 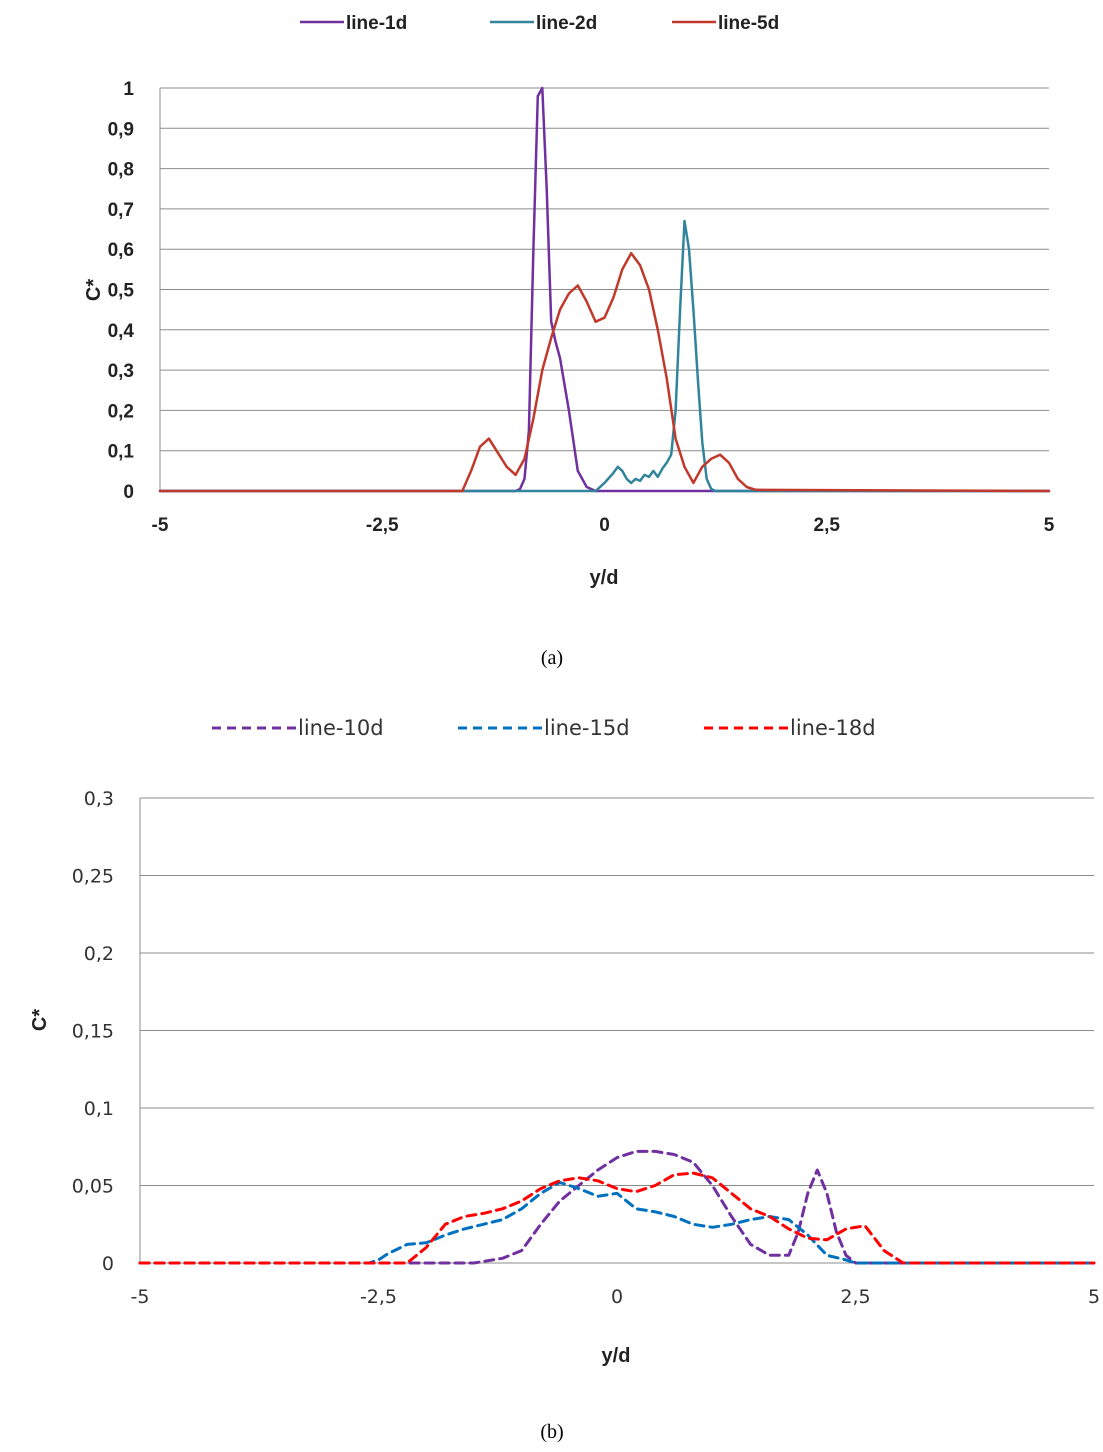 I want to click on legend-item-line-10d: line-10d, so click(x=298, y=728).